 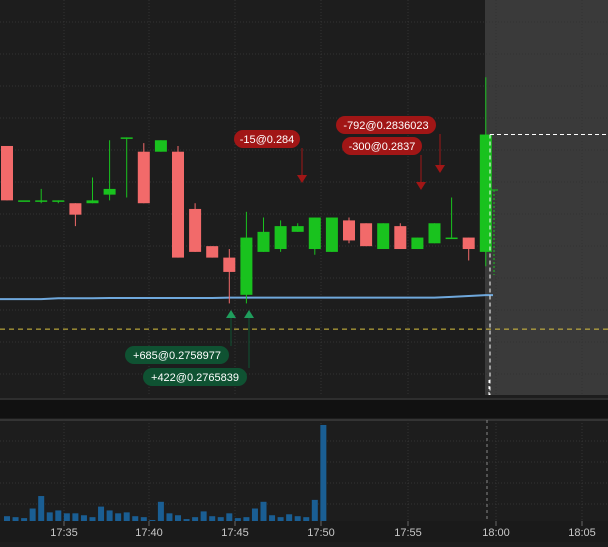 I want to click on trade-badge-sell: -300@0.2837, so click(x=384, y=163).